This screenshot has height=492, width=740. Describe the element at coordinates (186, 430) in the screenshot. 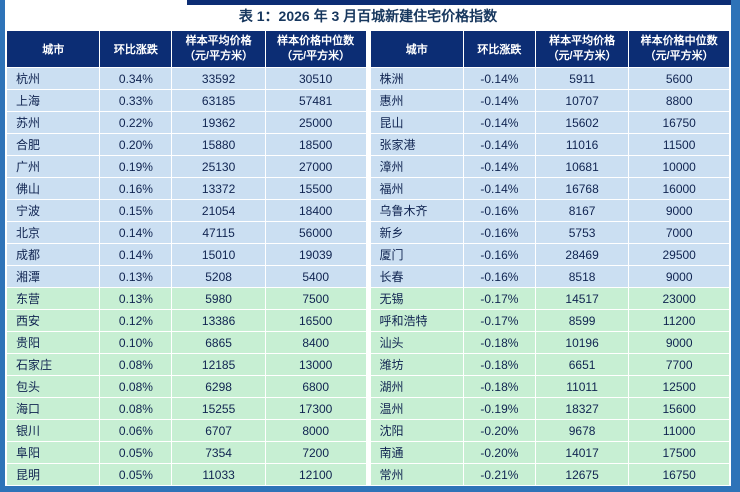

I see `table-row: 银川 0.06% 6707 8000` at that location.